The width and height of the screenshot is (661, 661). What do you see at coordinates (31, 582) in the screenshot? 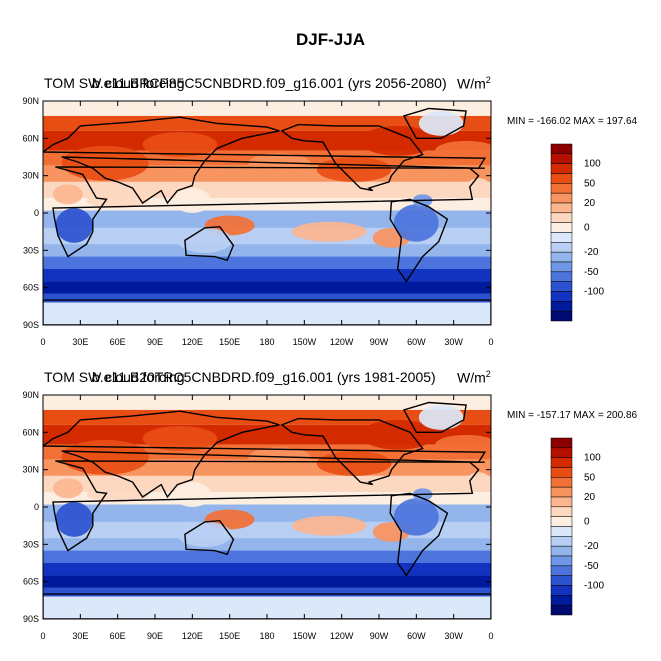
I see `lat-label: 60S` at bounding box center [31, 582].